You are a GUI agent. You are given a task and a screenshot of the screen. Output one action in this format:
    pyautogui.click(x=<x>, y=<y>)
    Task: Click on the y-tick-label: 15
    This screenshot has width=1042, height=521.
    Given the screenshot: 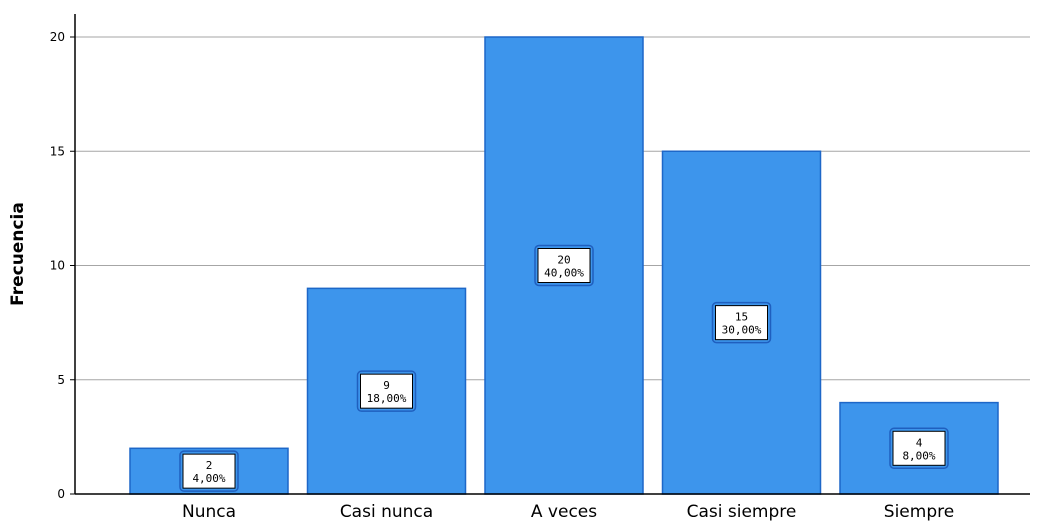 What is the action you would take?
    pyautogui.click(x=57, y=151)
    